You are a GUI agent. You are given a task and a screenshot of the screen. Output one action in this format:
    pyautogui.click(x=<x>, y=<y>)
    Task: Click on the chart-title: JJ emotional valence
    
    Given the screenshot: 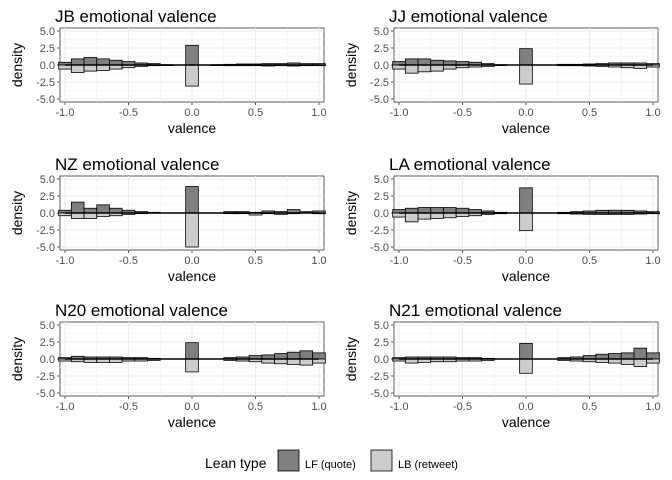 What is the action you would take?
    pyautogui.click(x=468, y=16)
    